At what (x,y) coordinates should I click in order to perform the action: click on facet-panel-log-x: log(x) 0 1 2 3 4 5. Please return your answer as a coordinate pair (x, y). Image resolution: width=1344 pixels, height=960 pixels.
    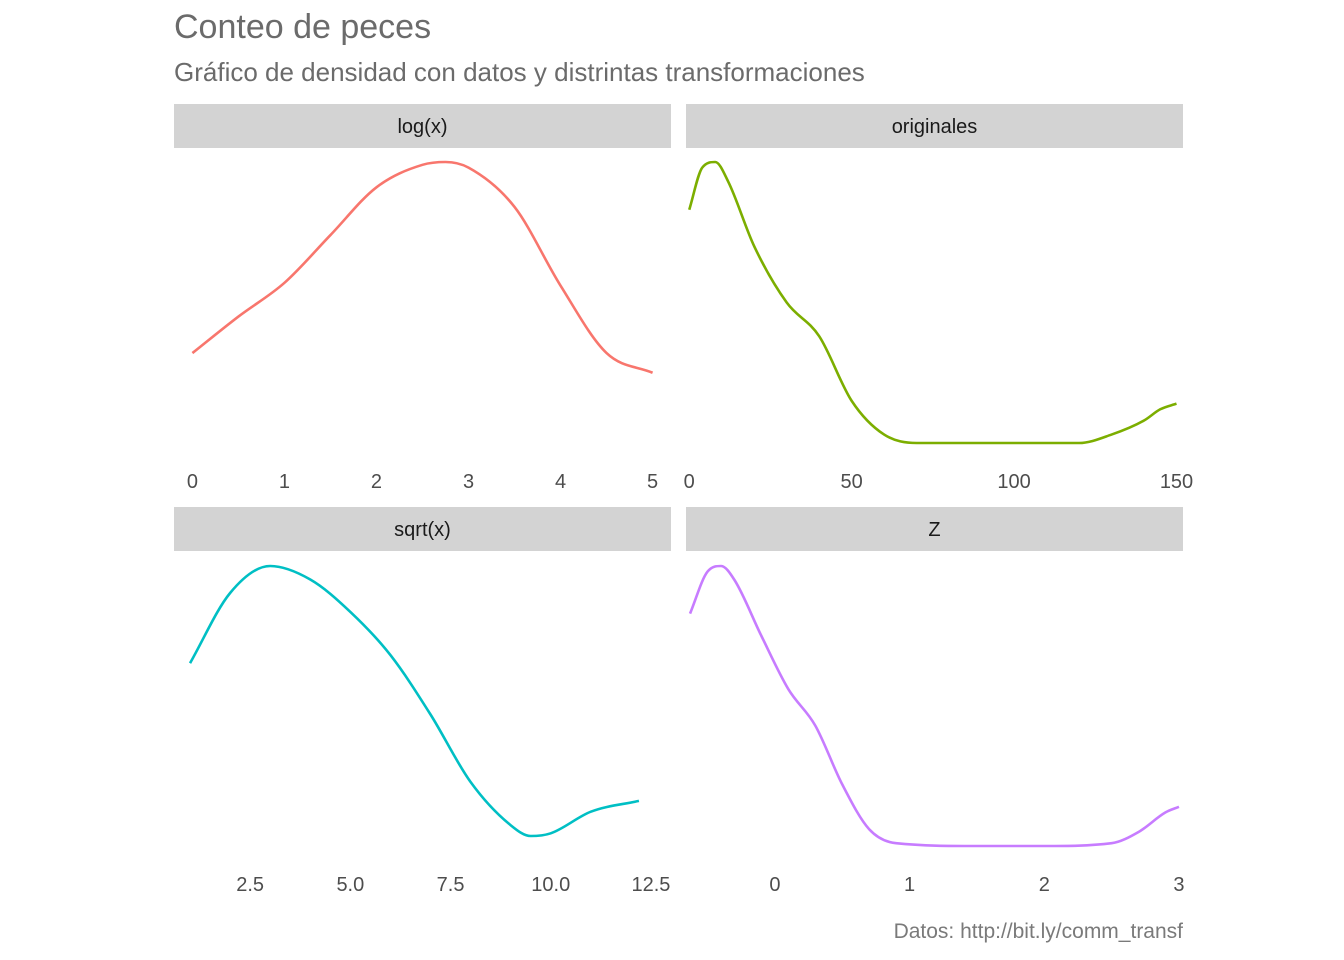
    Looking at the image, I should click on (422, 298).